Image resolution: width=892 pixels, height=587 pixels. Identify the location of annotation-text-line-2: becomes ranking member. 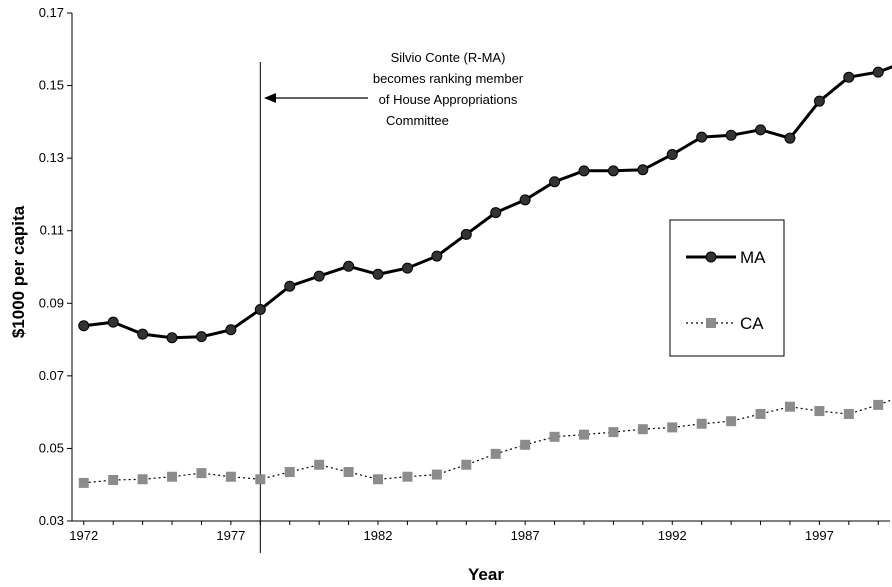
(448, 78).